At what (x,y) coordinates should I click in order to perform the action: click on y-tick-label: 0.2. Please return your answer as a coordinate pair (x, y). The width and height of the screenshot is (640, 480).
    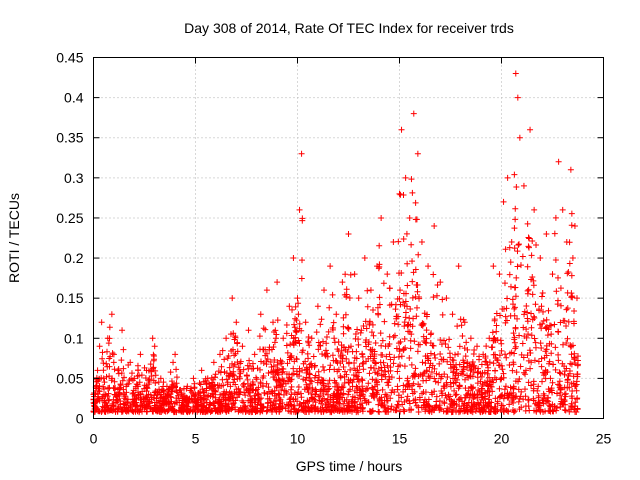
    Looking at the image, I should click on (74, 258).